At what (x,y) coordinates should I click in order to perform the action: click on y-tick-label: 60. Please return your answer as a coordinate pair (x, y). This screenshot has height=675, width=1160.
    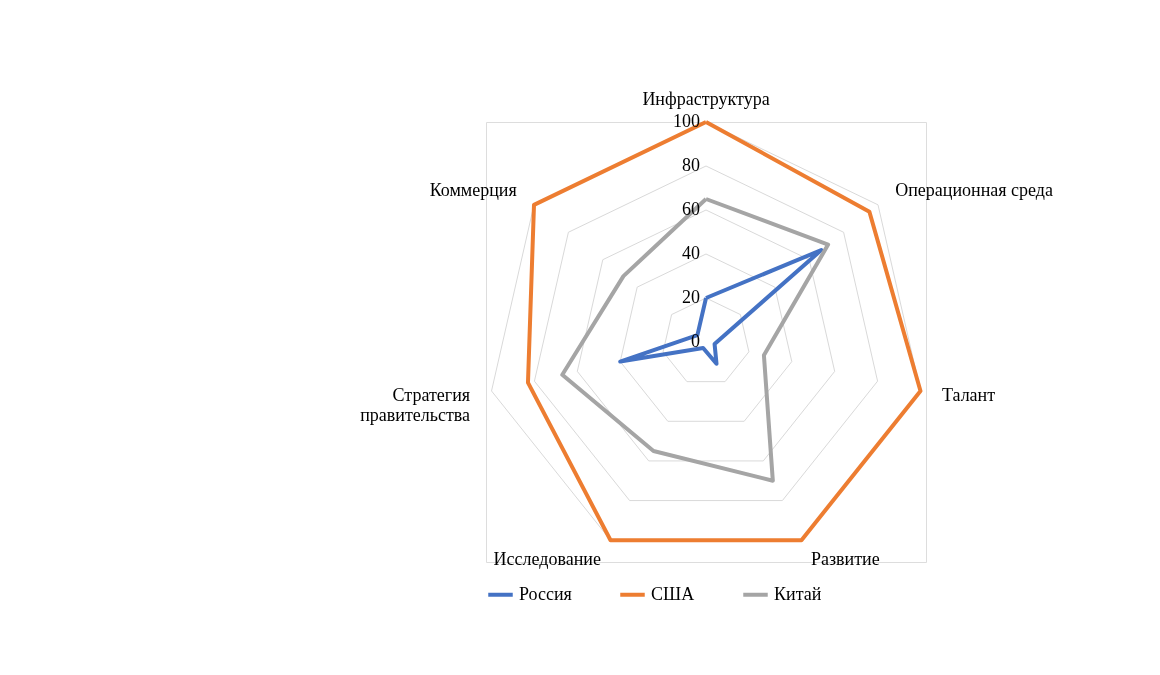
    Looking at the image, I should click on (691, 209).